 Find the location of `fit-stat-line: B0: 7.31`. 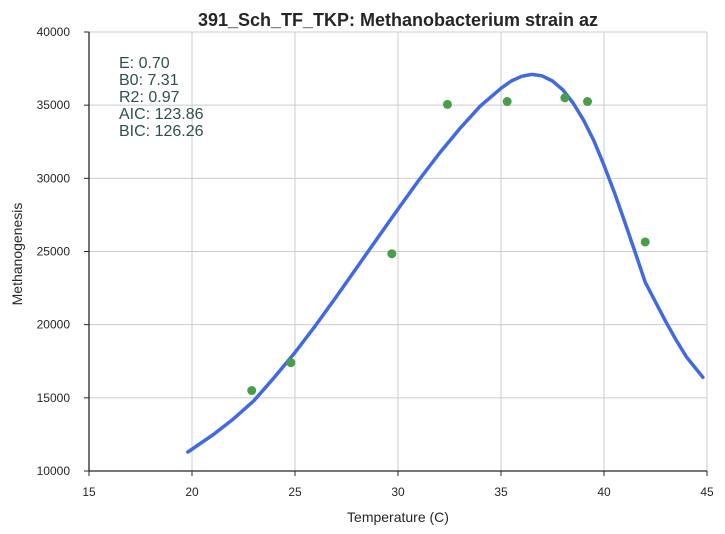

fit-stat-line: B0: 7.31 is located at coordinates (149, 80).